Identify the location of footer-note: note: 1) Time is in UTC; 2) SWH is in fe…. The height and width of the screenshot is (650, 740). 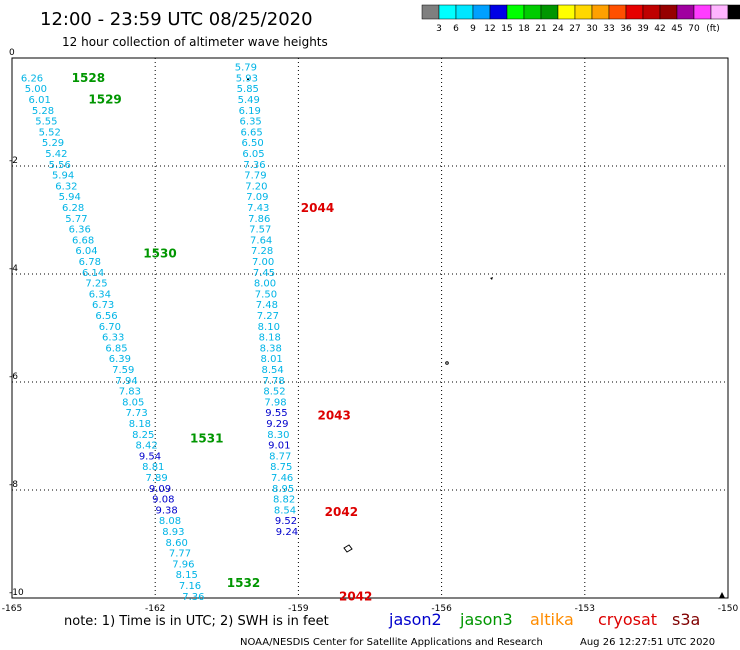
(196, 621).